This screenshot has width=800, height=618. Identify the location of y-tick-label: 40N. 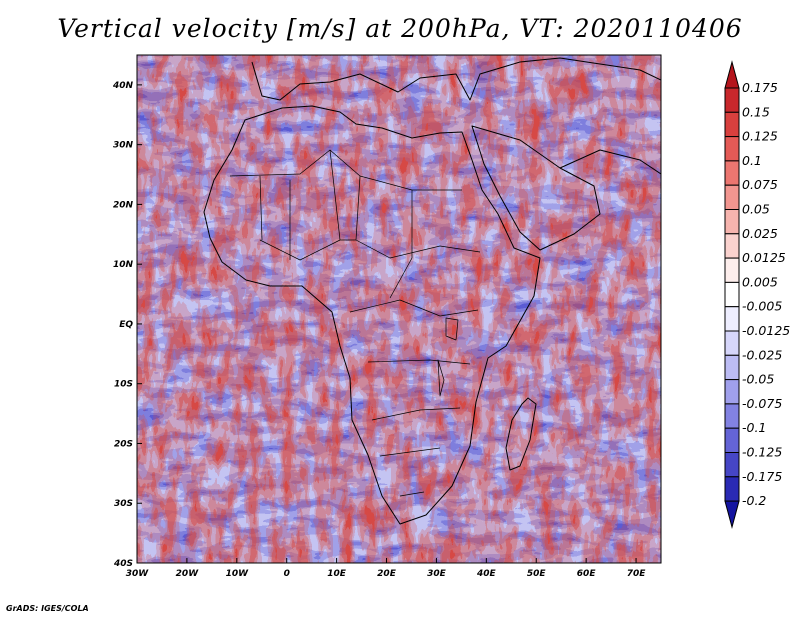
(123, 86).